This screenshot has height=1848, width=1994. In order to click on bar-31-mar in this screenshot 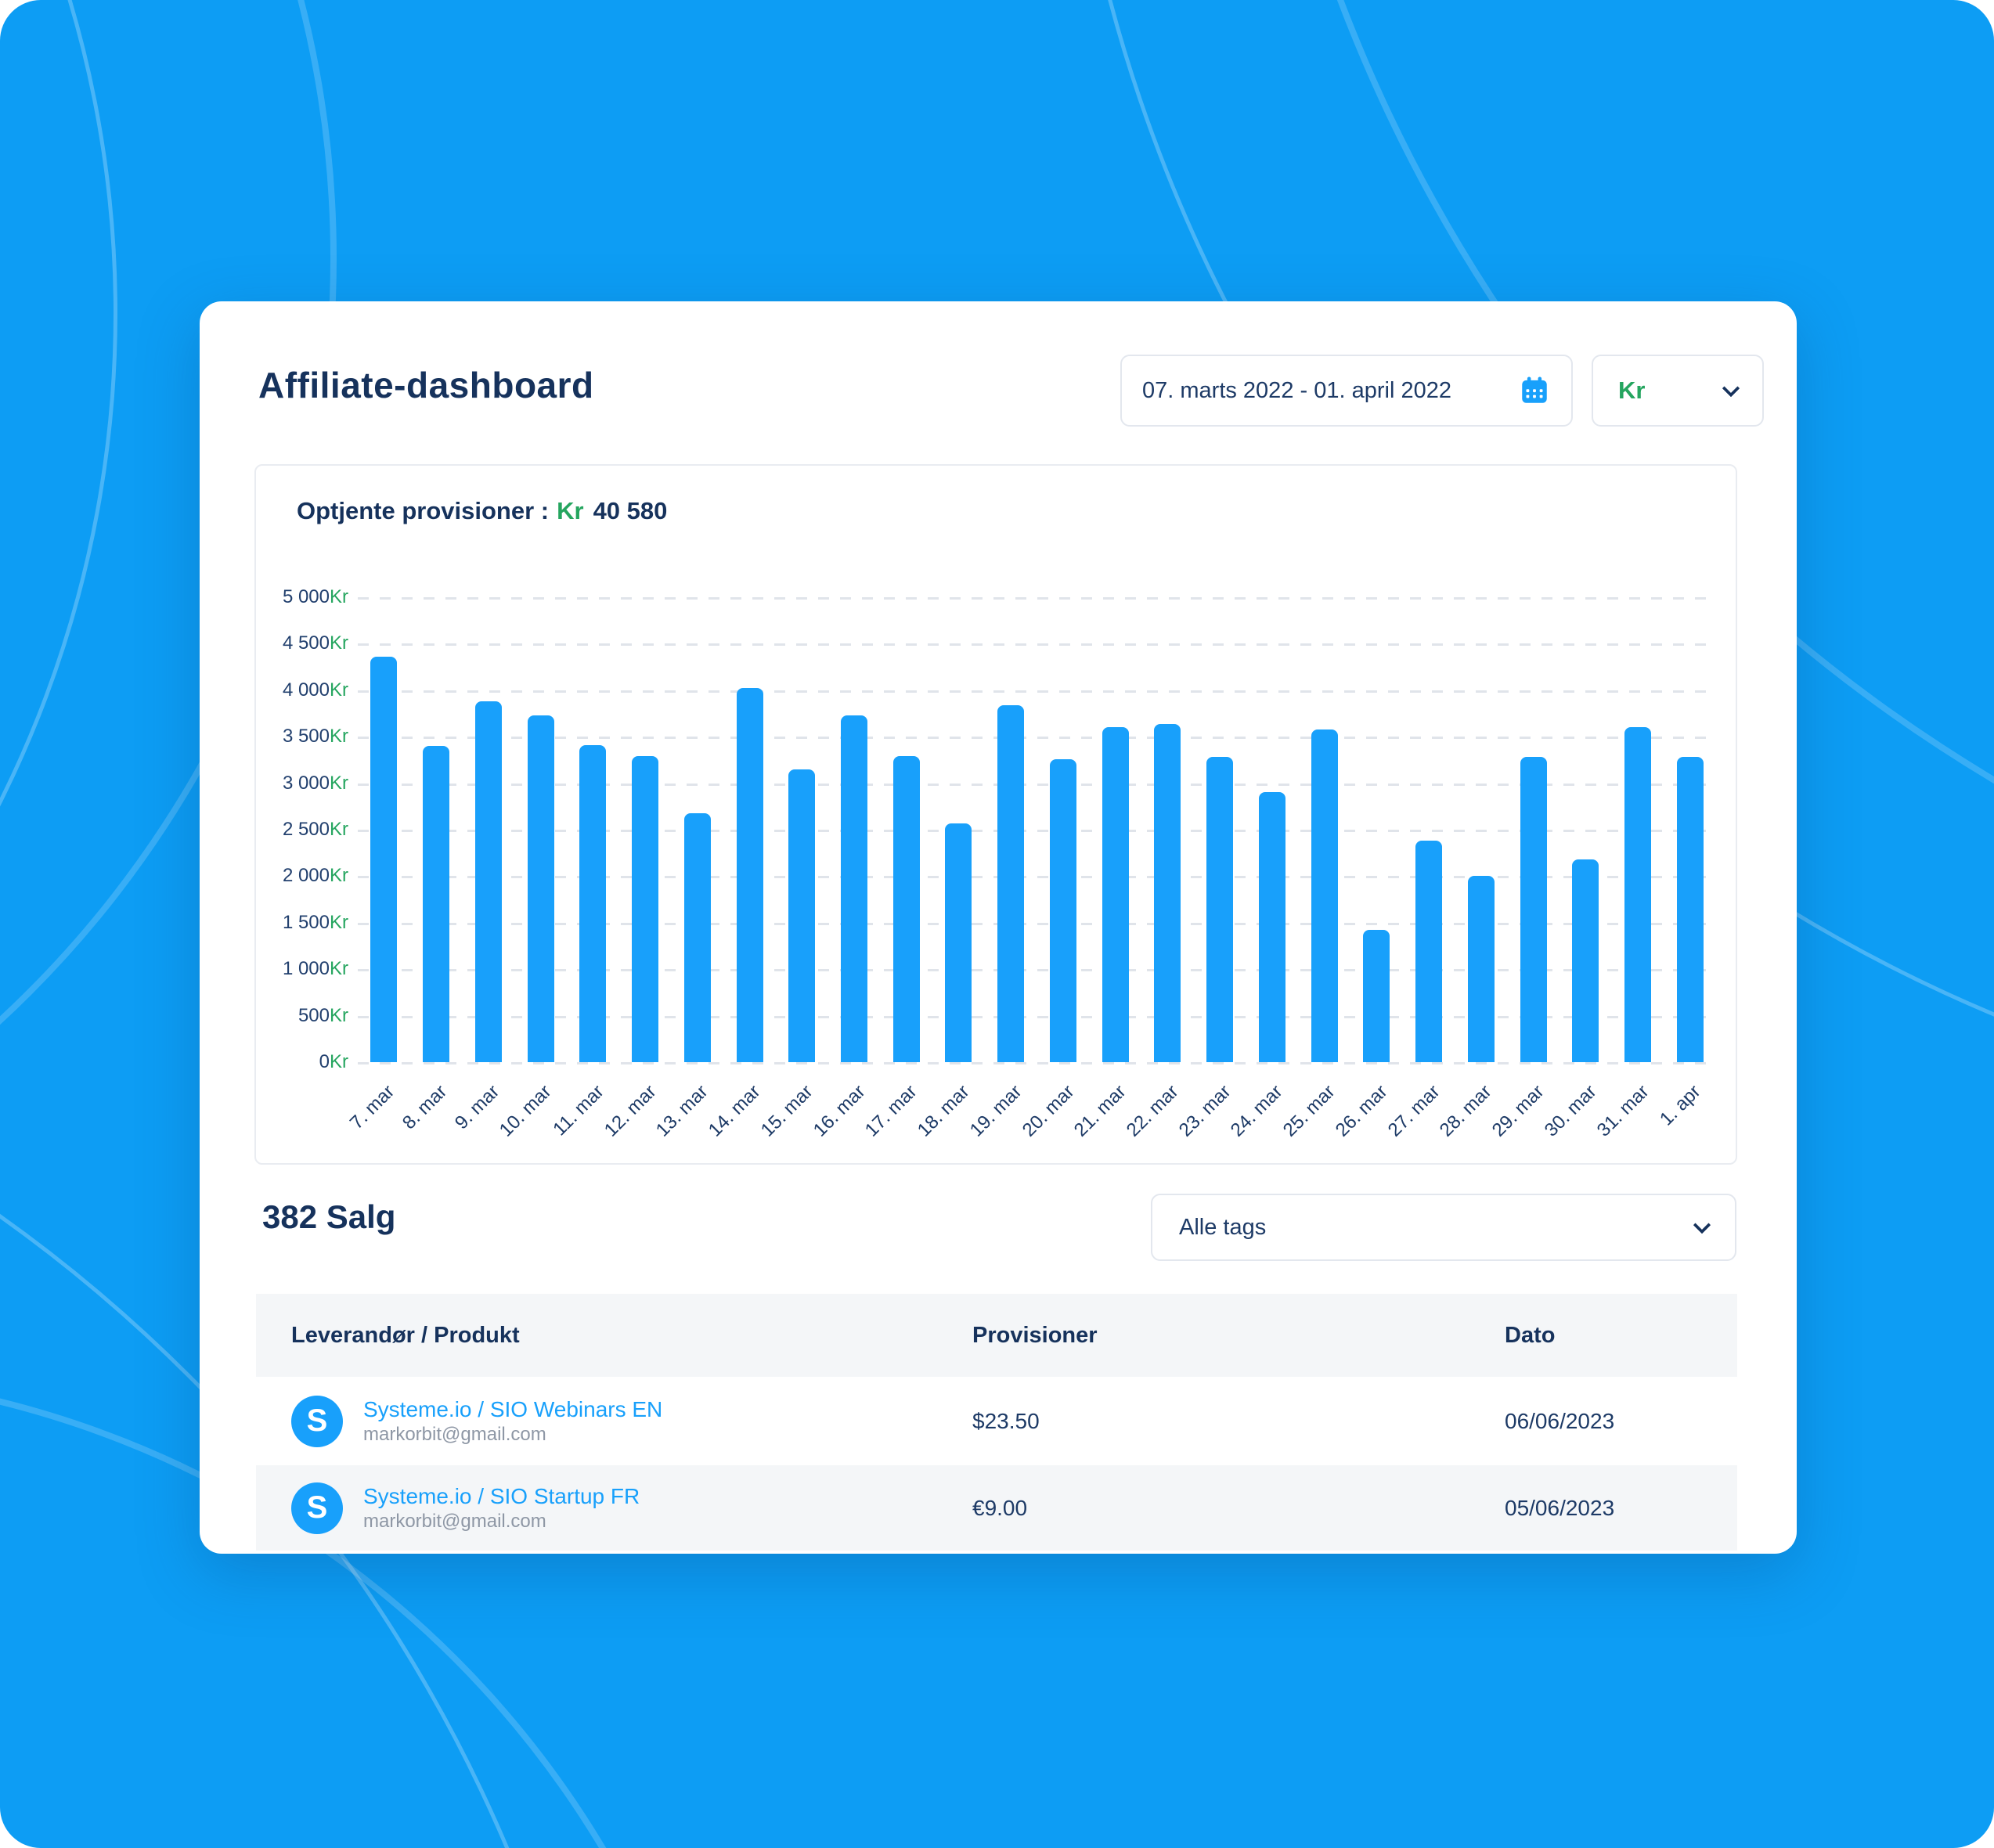, I will do `click(1637, 894)`.